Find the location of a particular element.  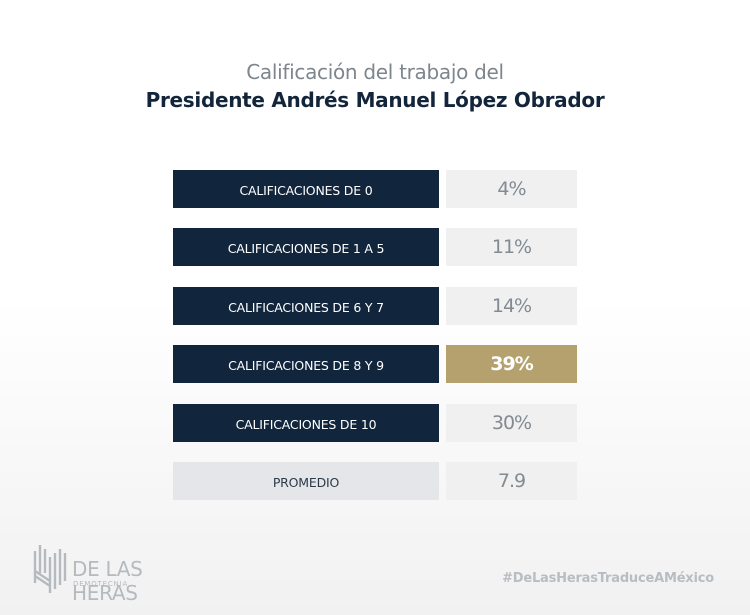

row-value-highlighted: 39% is located at coordinates (511, 364).